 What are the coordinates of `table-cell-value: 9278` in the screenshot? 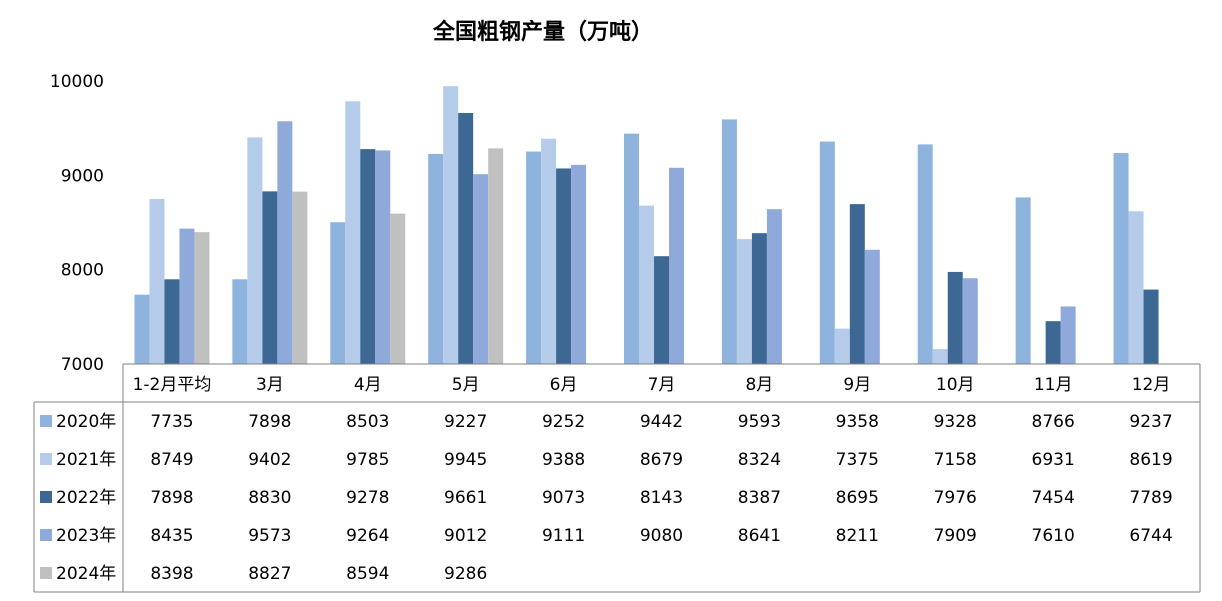 It's located at (367, 498).